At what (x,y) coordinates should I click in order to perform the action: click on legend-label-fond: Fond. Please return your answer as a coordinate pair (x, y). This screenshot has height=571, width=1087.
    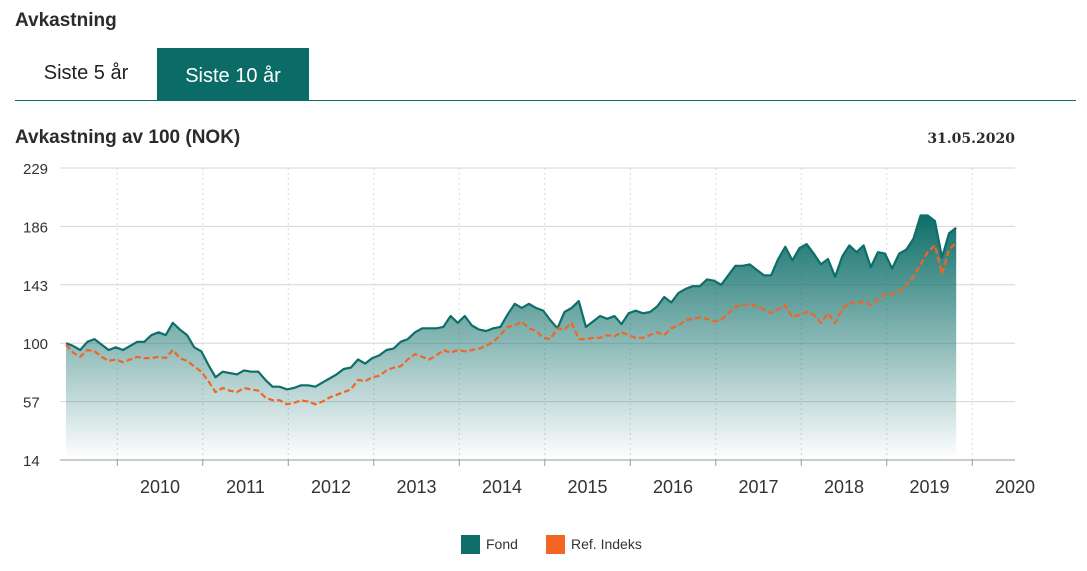
    Looking at the image, I should click on (502, 544).